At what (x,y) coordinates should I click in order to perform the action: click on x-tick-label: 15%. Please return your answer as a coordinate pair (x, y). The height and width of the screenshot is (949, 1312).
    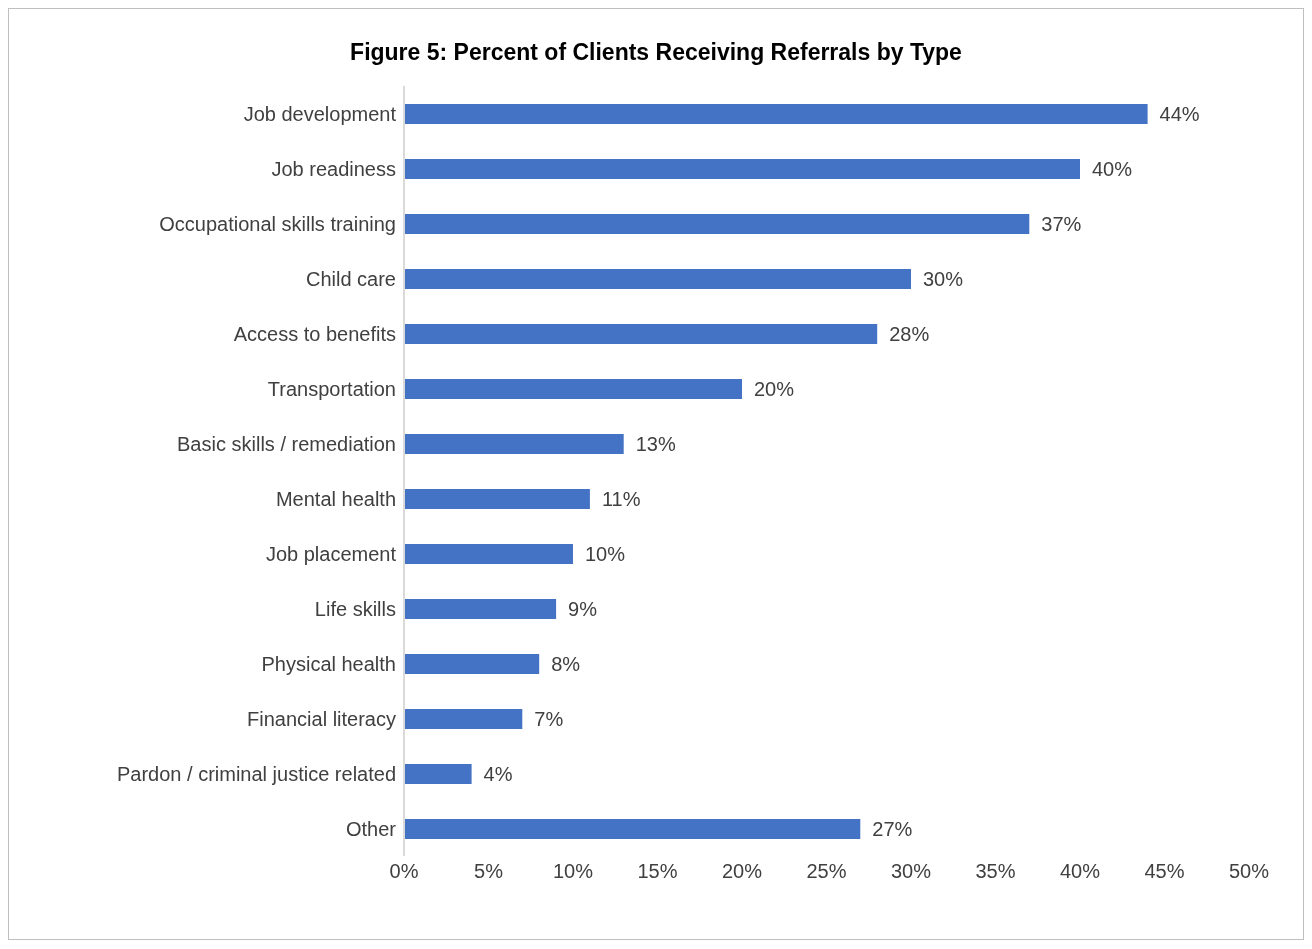
    Looking at the image, I should click on (657, 871).